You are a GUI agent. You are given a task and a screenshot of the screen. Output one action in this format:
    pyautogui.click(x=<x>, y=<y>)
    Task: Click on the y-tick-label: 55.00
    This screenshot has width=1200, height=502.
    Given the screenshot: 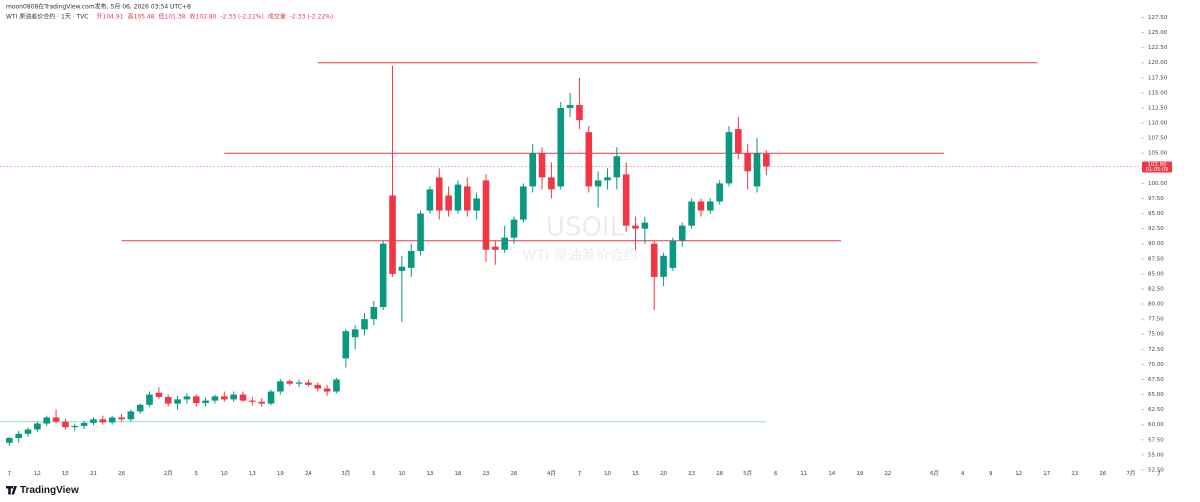 What is the action you would take?
    pyautogui.click(x=1156, y=455)
    